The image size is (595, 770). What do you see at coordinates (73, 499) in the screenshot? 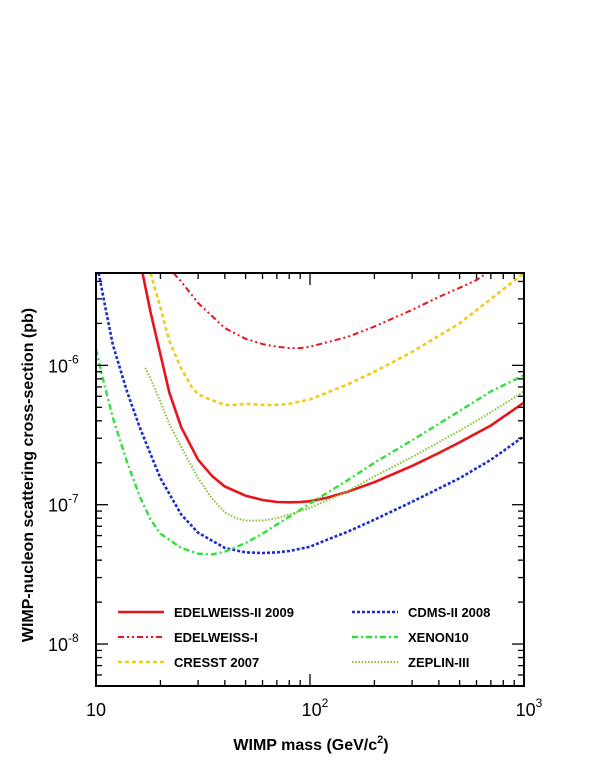
I see `y-tick-label-exp: -7` at bounding box center [73, 499].